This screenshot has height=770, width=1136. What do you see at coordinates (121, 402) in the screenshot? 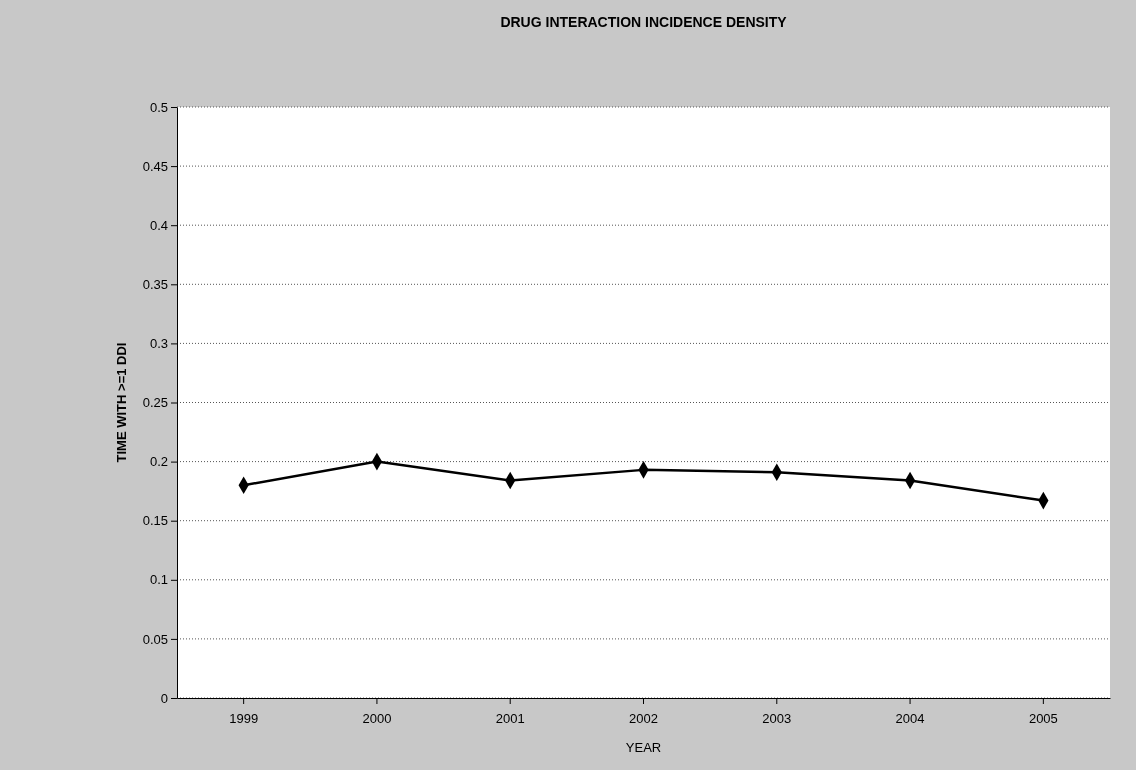
I see `y-axis-title: TIME WITH >=1 DDI` at bounding box center [121, 402].